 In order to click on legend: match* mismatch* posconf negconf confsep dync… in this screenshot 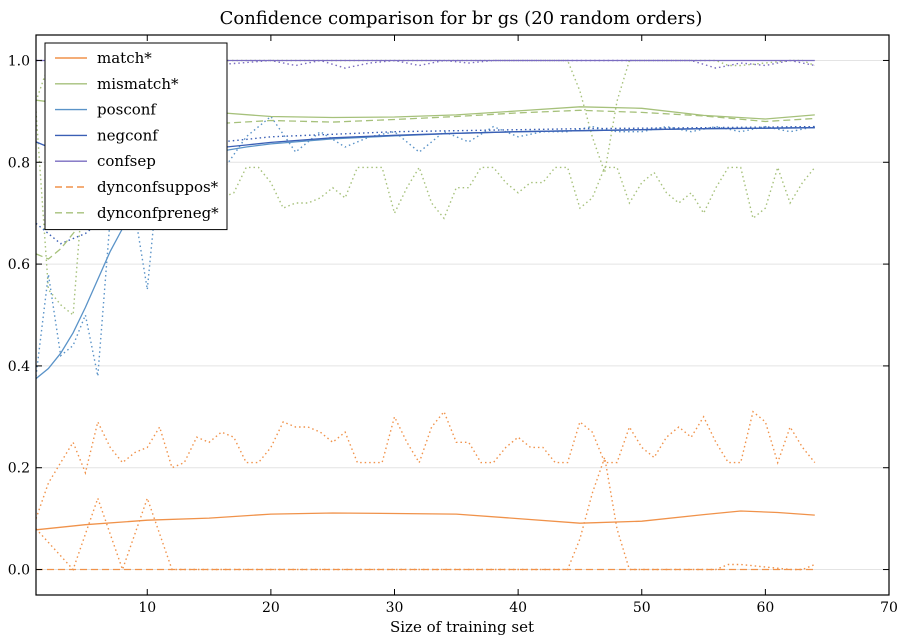, I will do `click(136, 136)`.